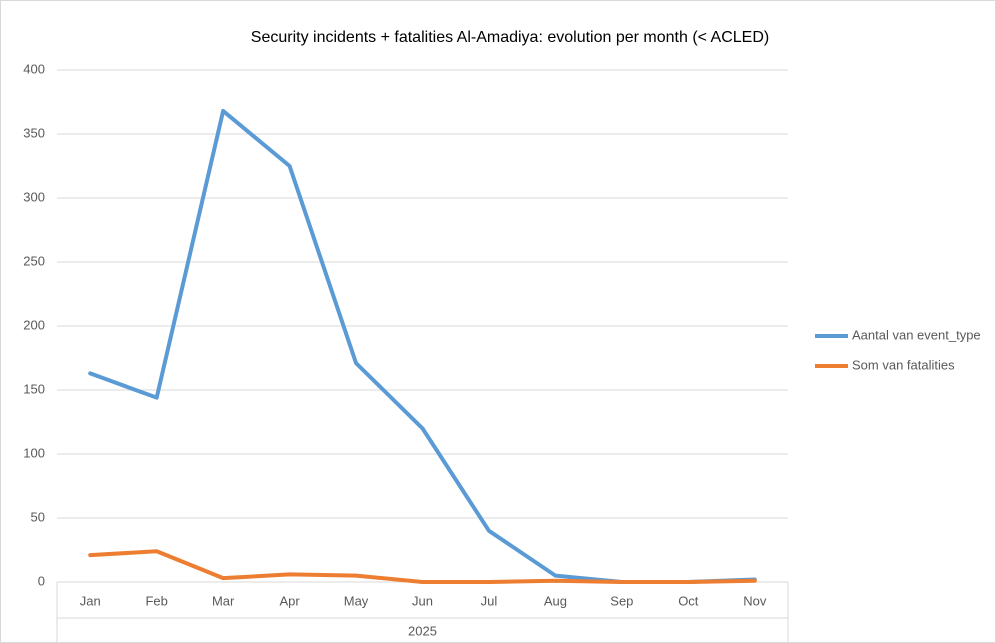 The image size is (996, 643). I want to click on x-tick-label: Oct, so click(688, 600).